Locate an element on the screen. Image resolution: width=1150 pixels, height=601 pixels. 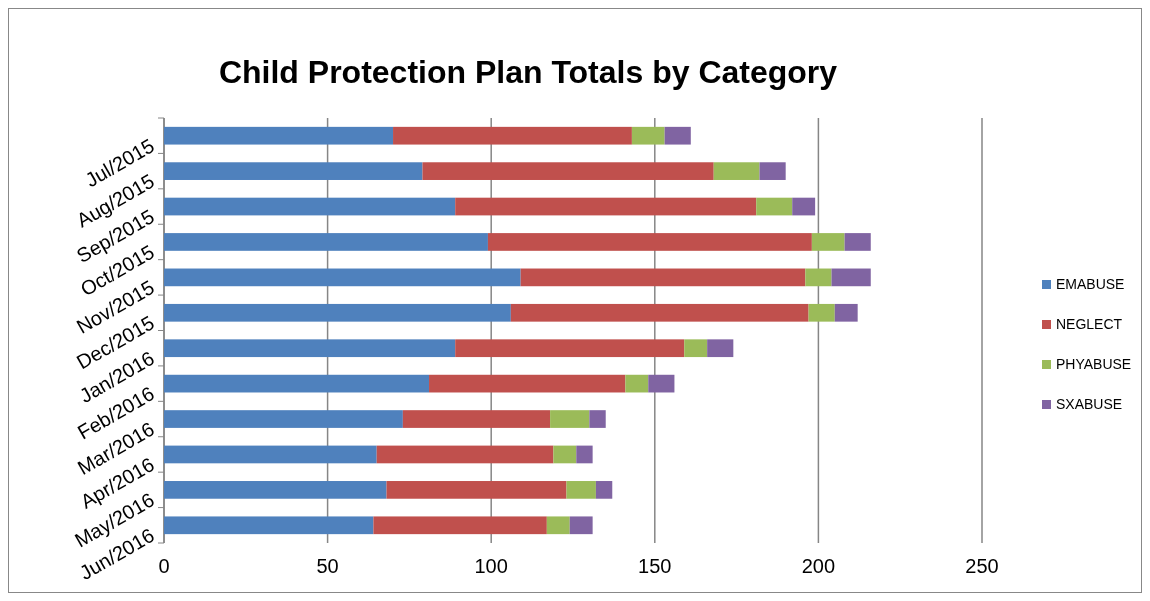
legend-label: EMABUSE is located at coordinates (1090, 284).